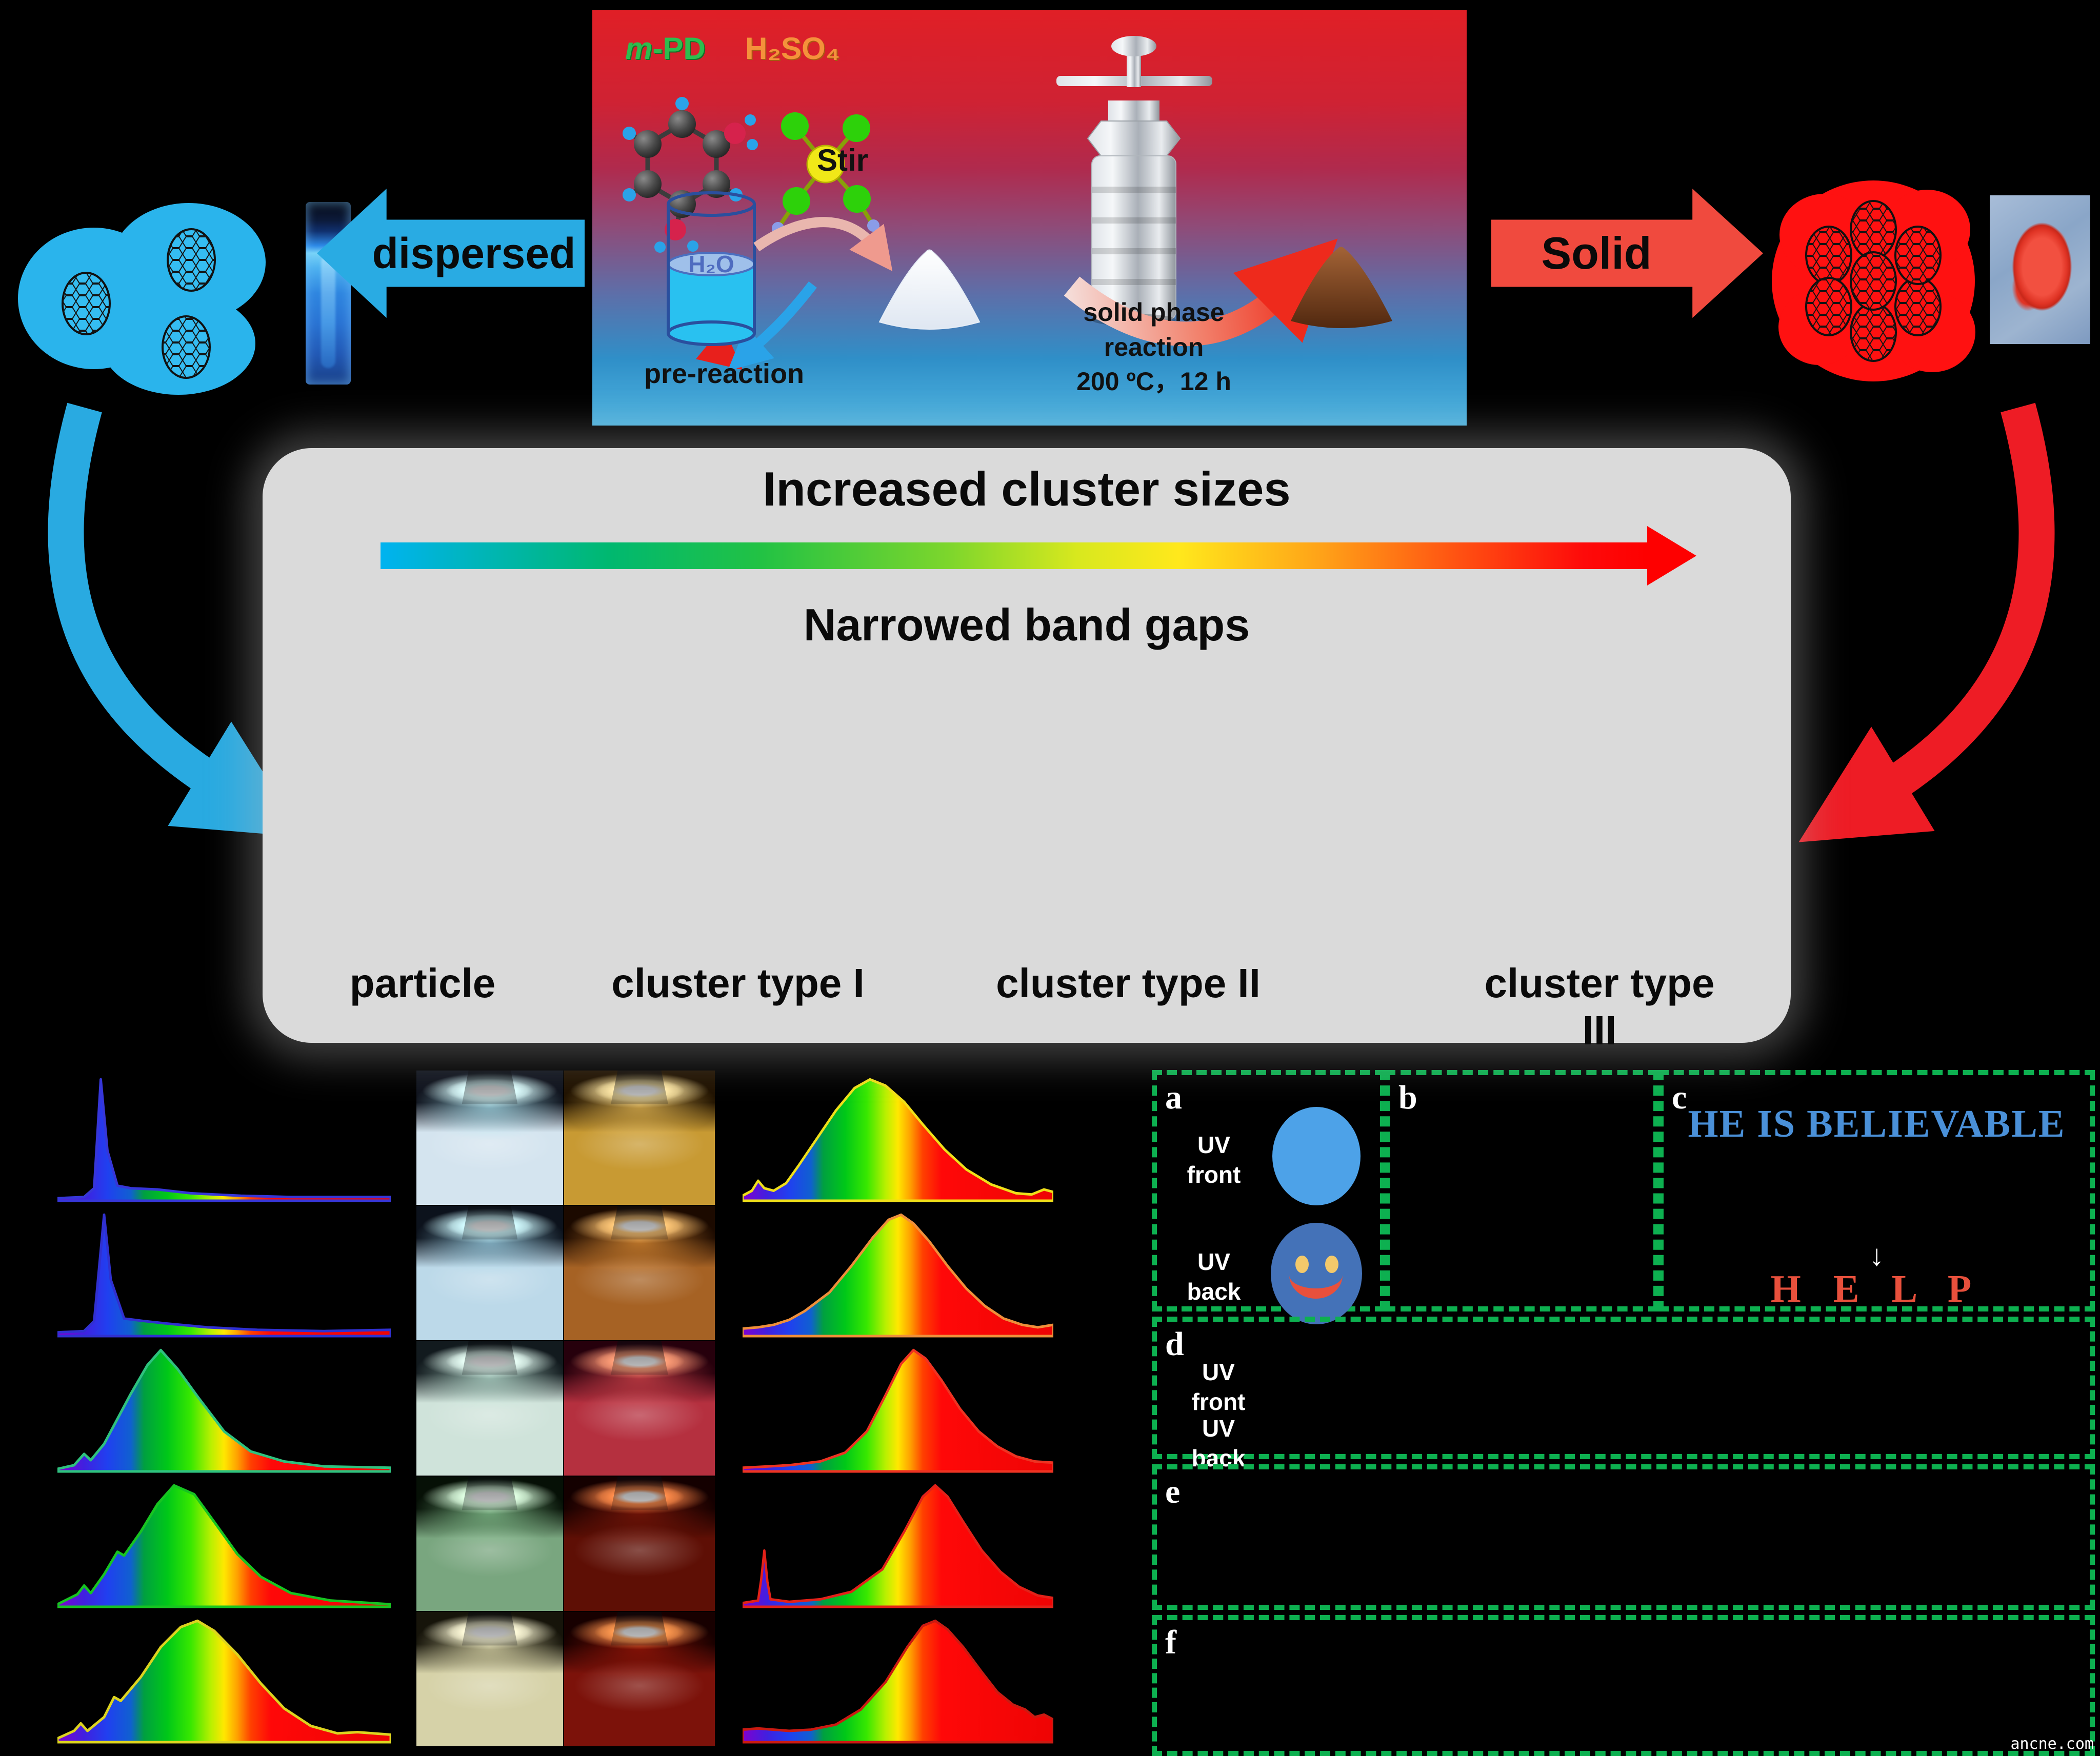 This screenshot has height=1756, width=2100. Describe the element at coordinates (1623, 1537) in the screenshot. I see `panel-e: e` at that location.